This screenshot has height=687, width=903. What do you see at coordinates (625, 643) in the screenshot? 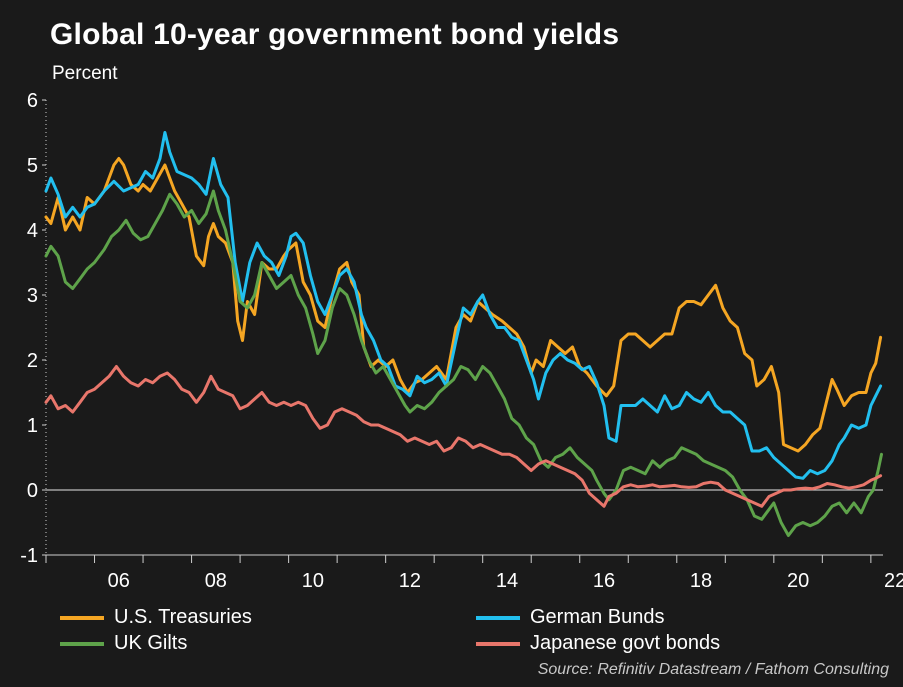
I see `legend-label-japanese-govt-bonds: Japanese govt bonds` at bounding box center [625, 643].